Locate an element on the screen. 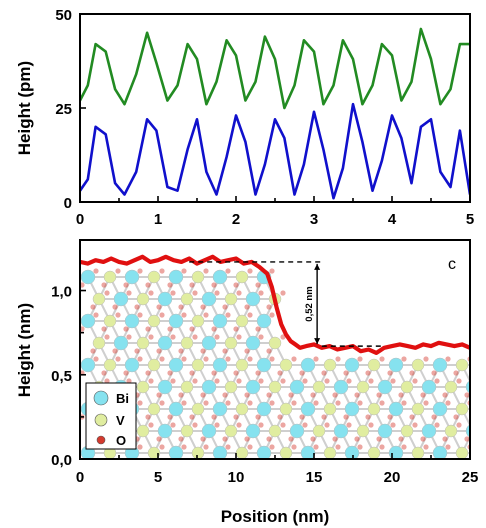  bottom-y-tick-label: 0,5 is located at coordinates (61, 376).